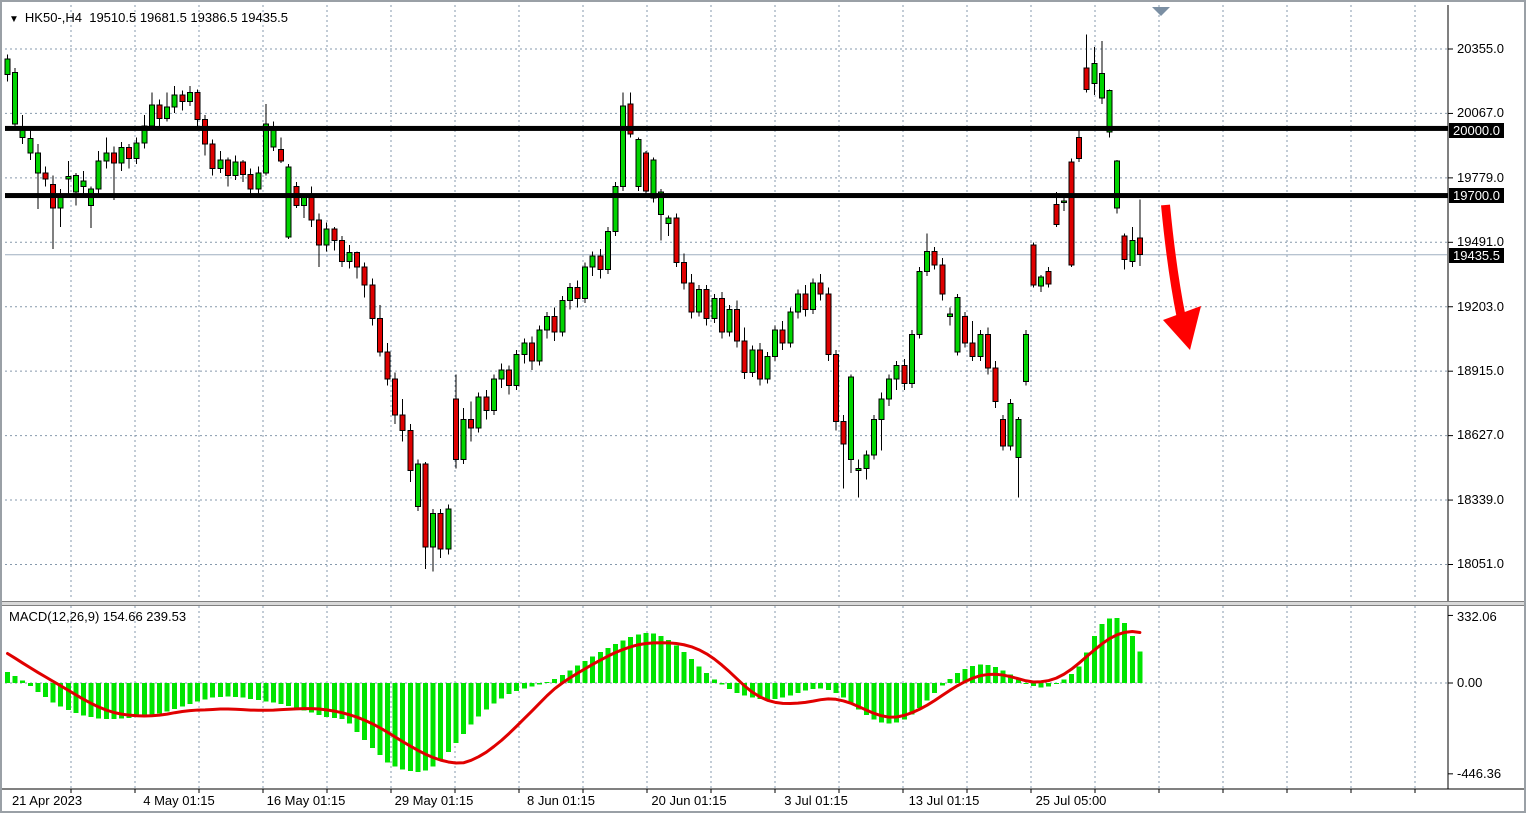 This screenshot has height=813, width=1526. I want to click on panel-divider, so click(763, 601).